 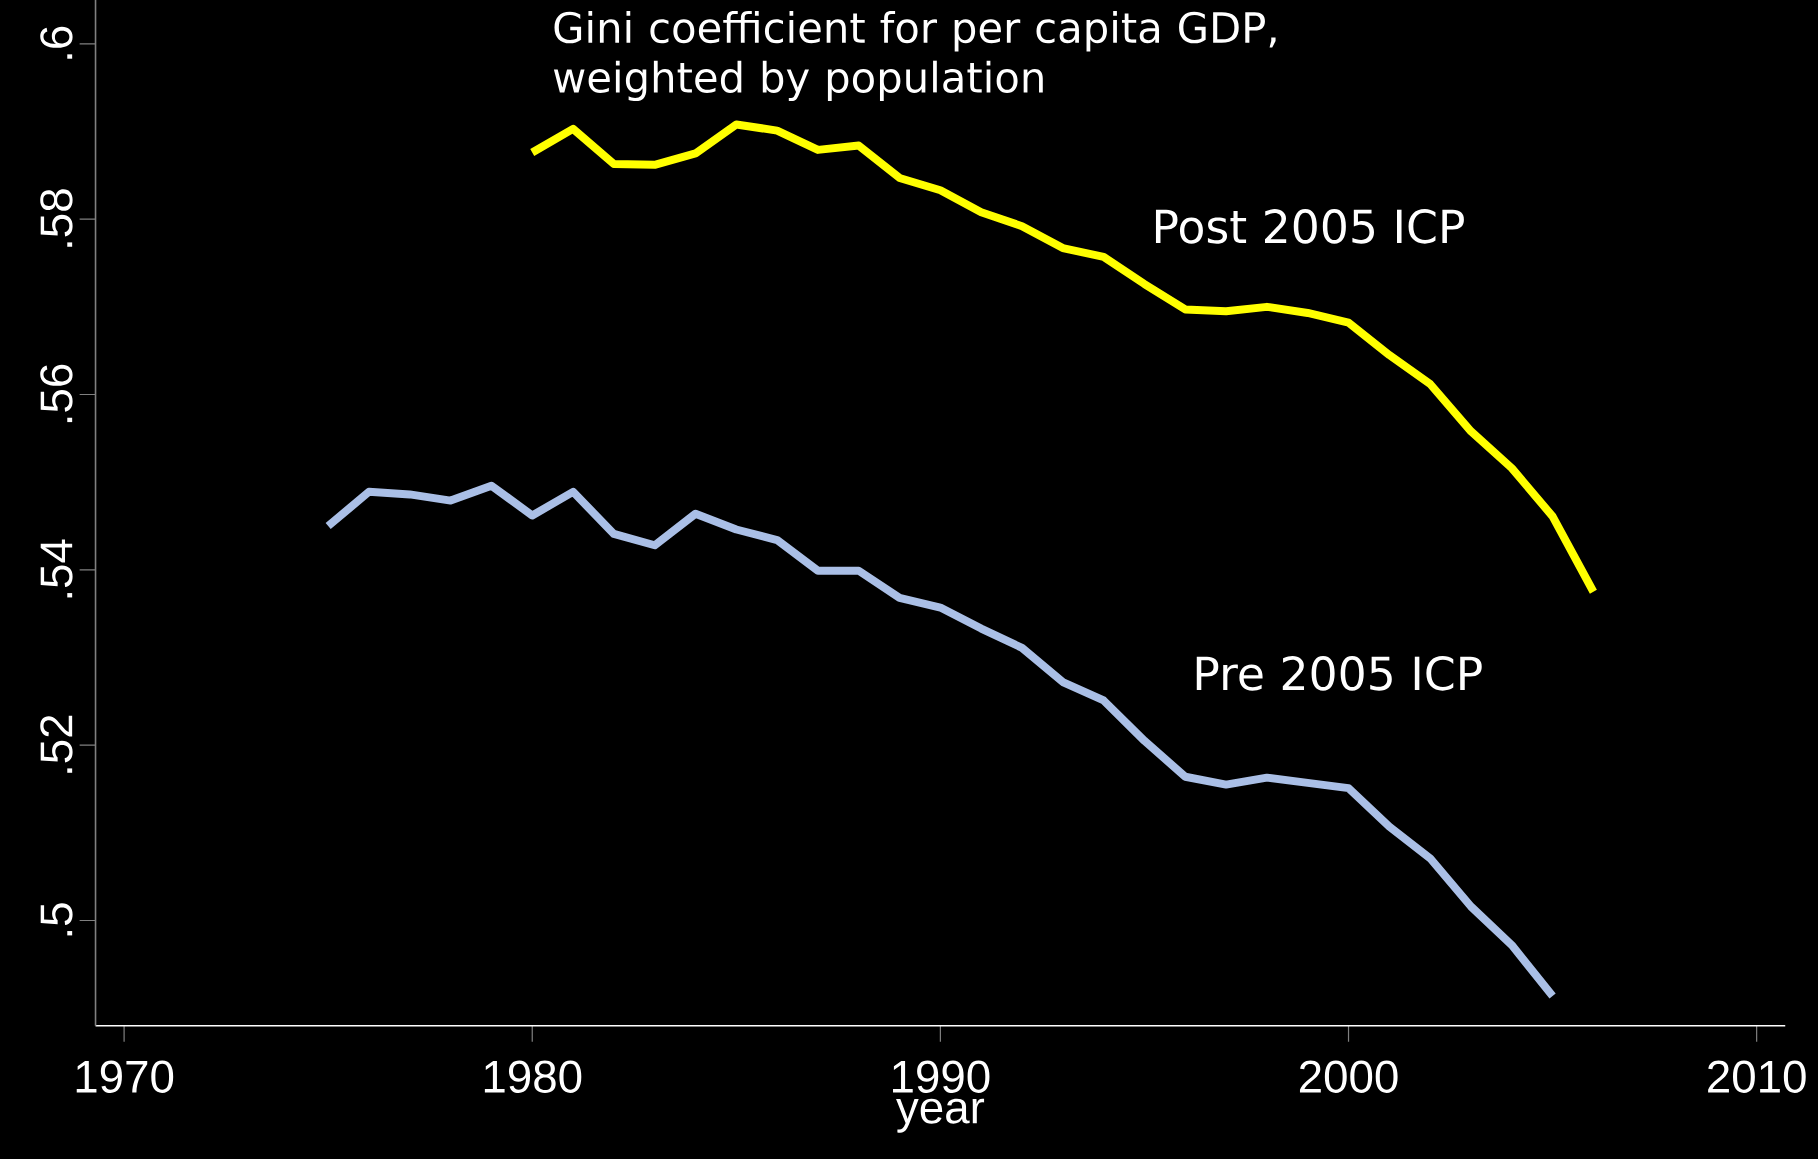 What do you see at coordinates (56, 919) in the screenshot?
I see `y-tick-label: .5` at bounding box center [56, 919].